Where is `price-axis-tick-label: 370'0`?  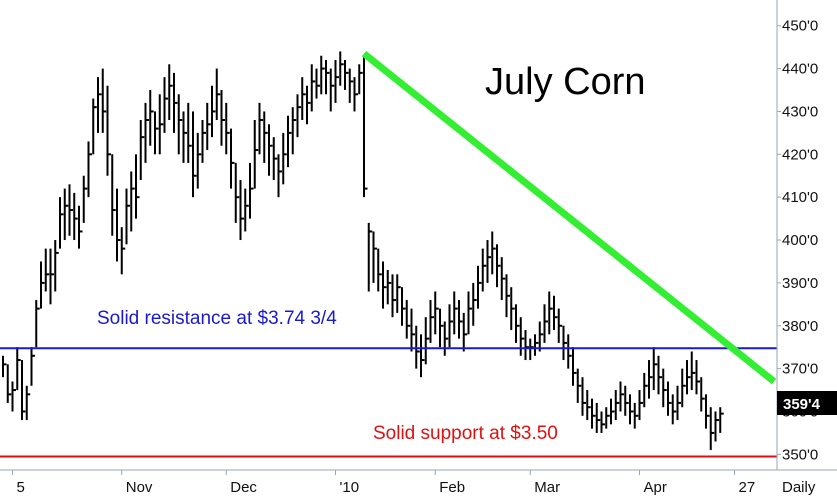
price-axis-tick-label: 370'0 is located at coordinates (800, 369).